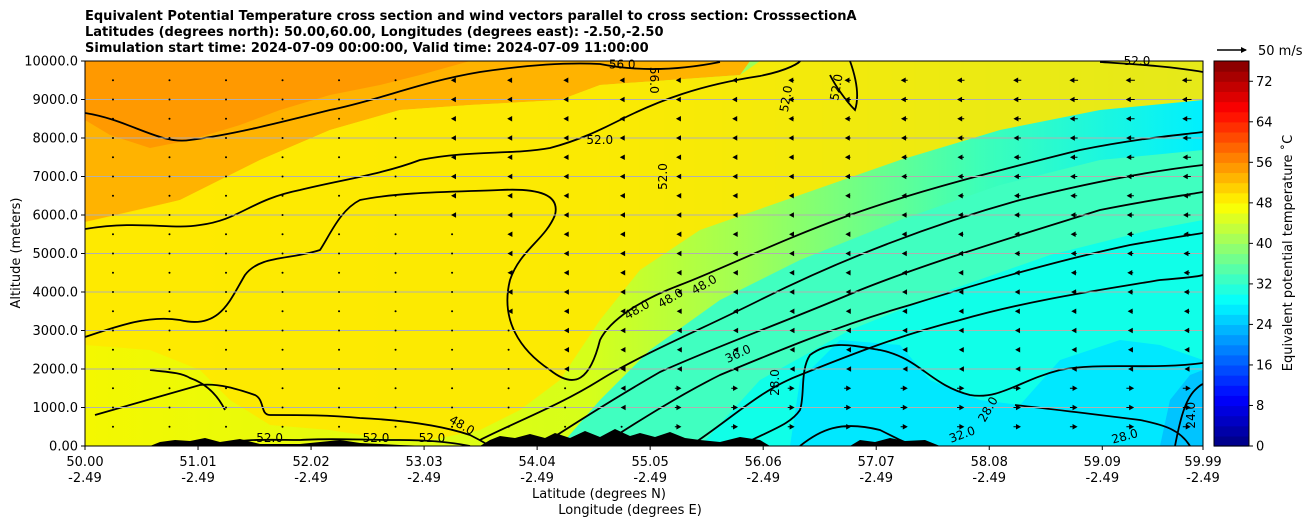 The image size is (1308, 526). Describe the element at coordinates (1260, 447) in the screenshot. I see `colorbar-tick-label-0: 0` at that location.